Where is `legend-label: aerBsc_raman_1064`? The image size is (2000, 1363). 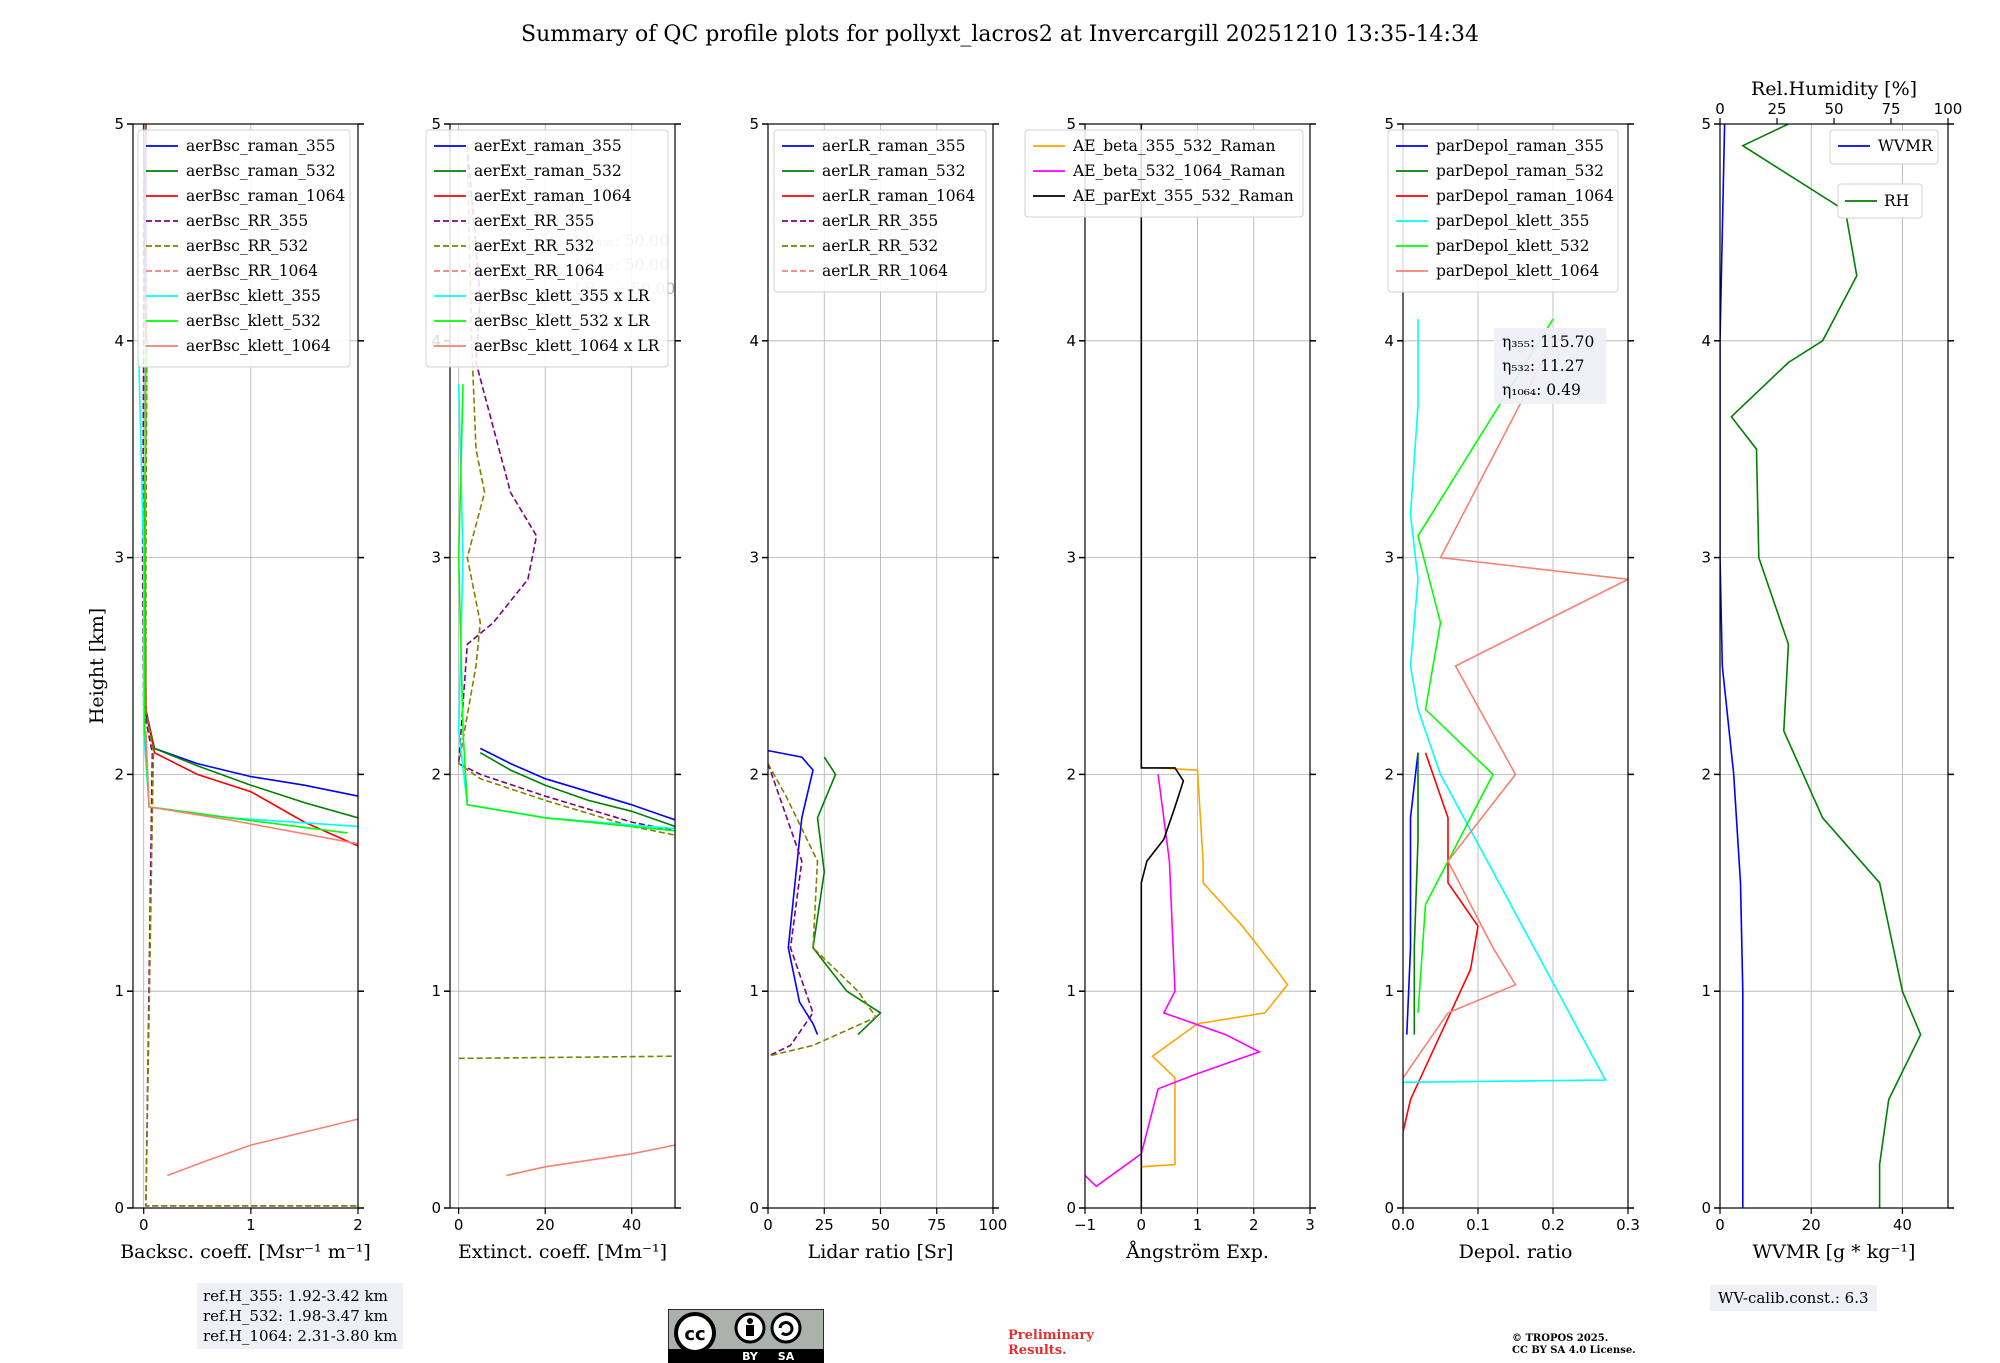 legend-label: aerBsc_raman_1064 is located at coordinates (266, 196).